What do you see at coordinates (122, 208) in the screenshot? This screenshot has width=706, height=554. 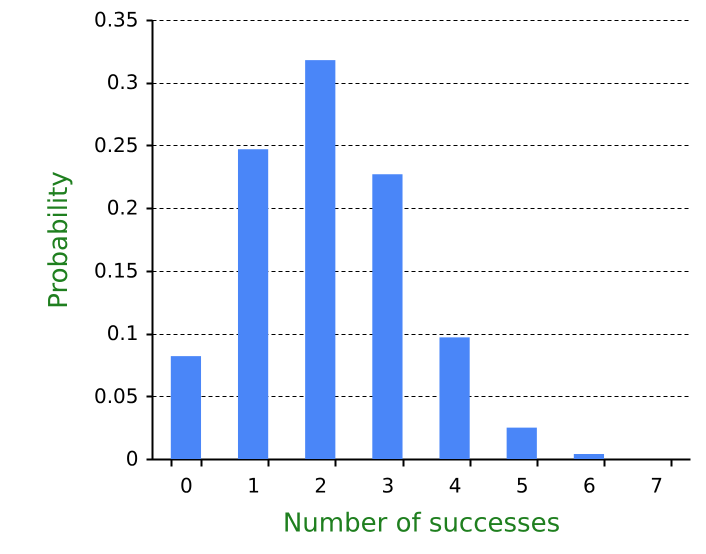 I see `y-tick-label: 0.2` at bounding box center [122, 208].